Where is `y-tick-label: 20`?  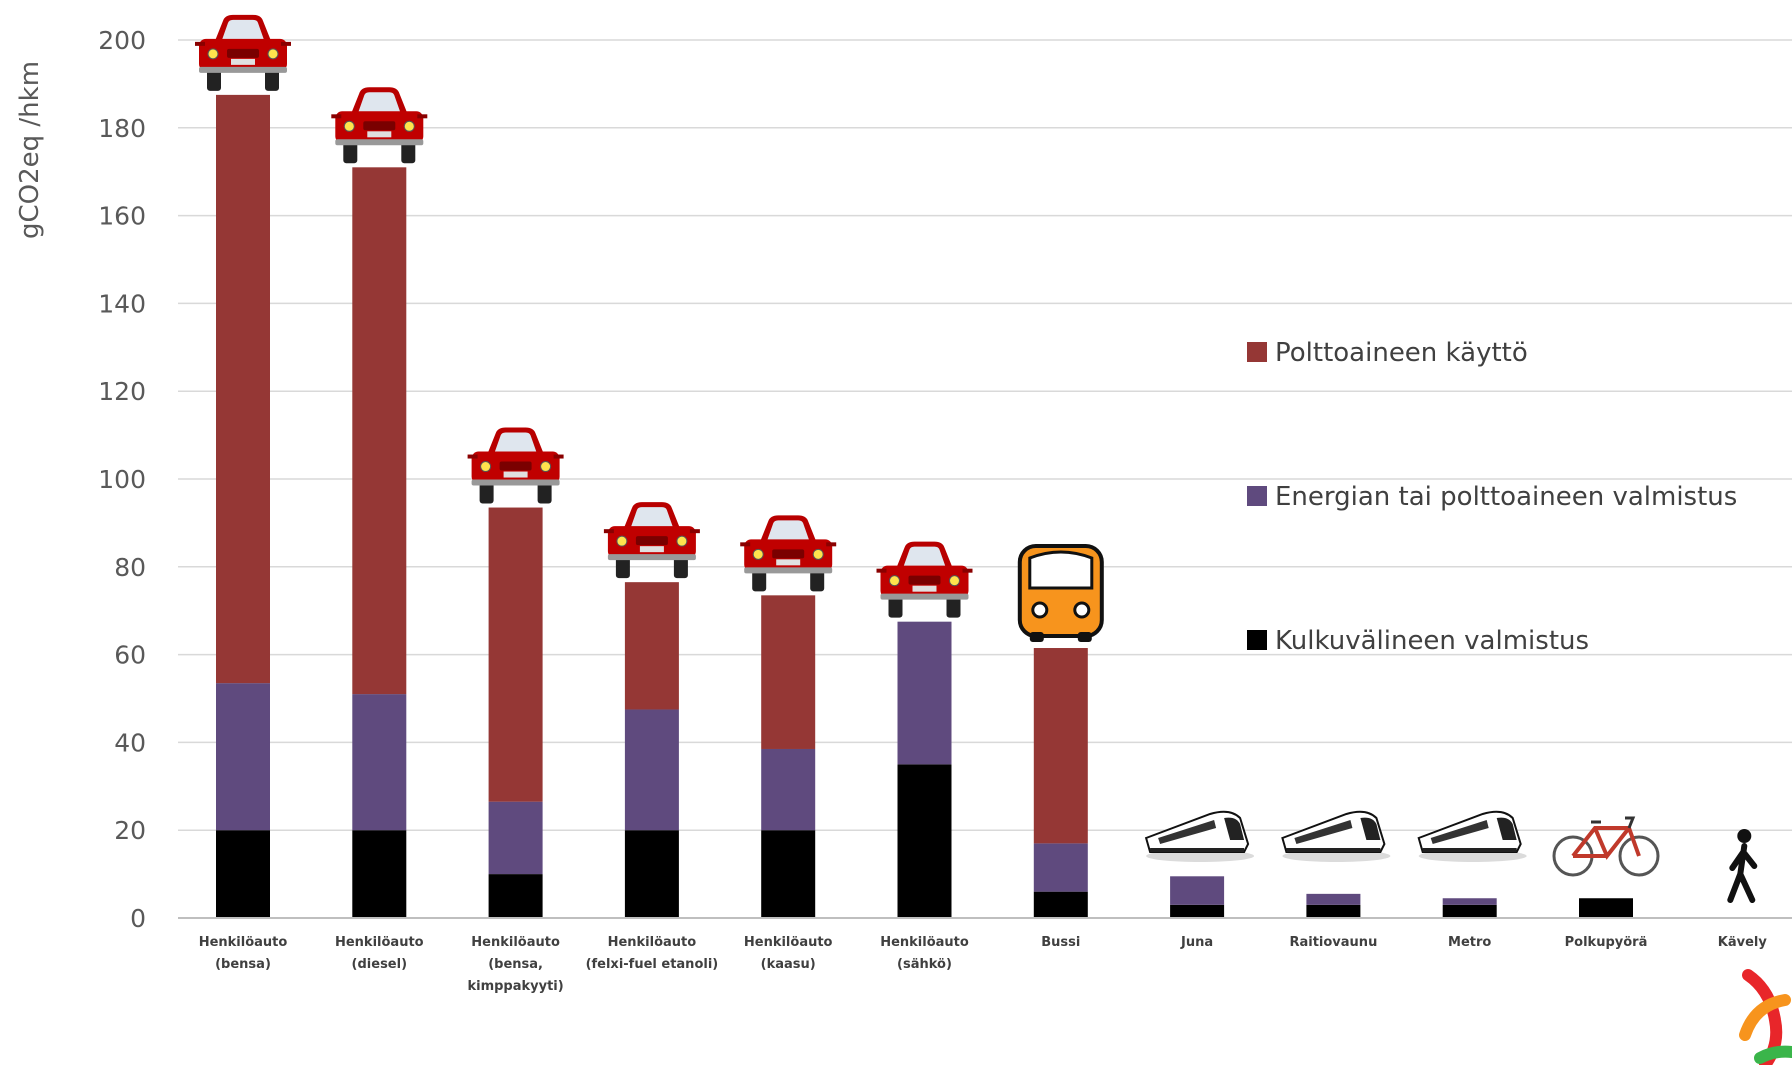 y-tick-label: 20 is located at coordinates (130, 830).